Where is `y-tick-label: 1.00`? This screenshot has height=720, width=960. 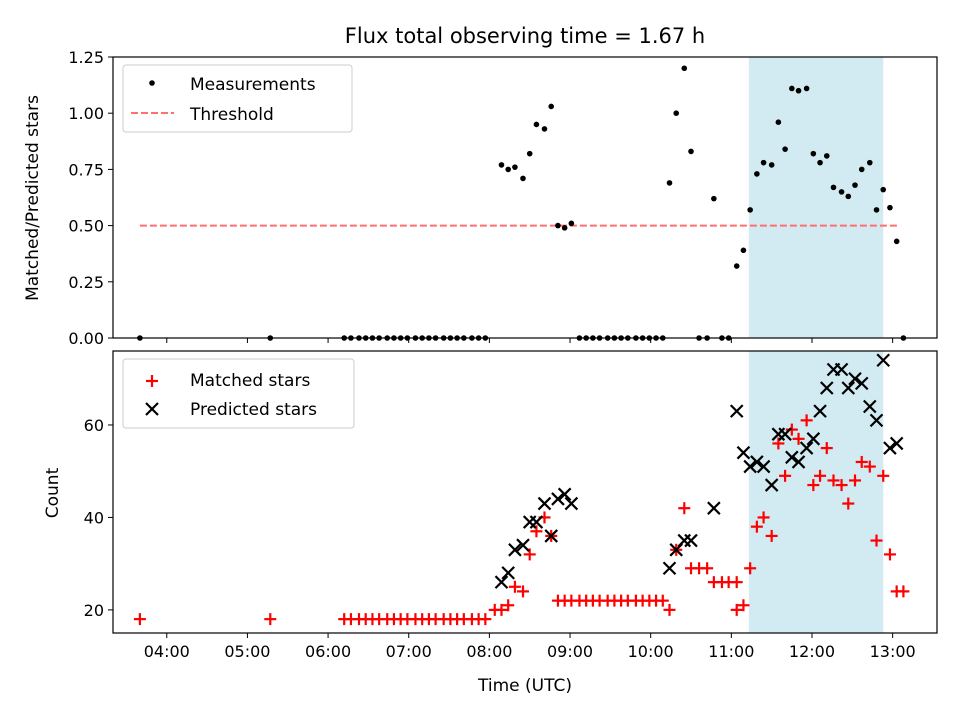 y-tick-label: 1.00 is located at coordinates (86, 113).